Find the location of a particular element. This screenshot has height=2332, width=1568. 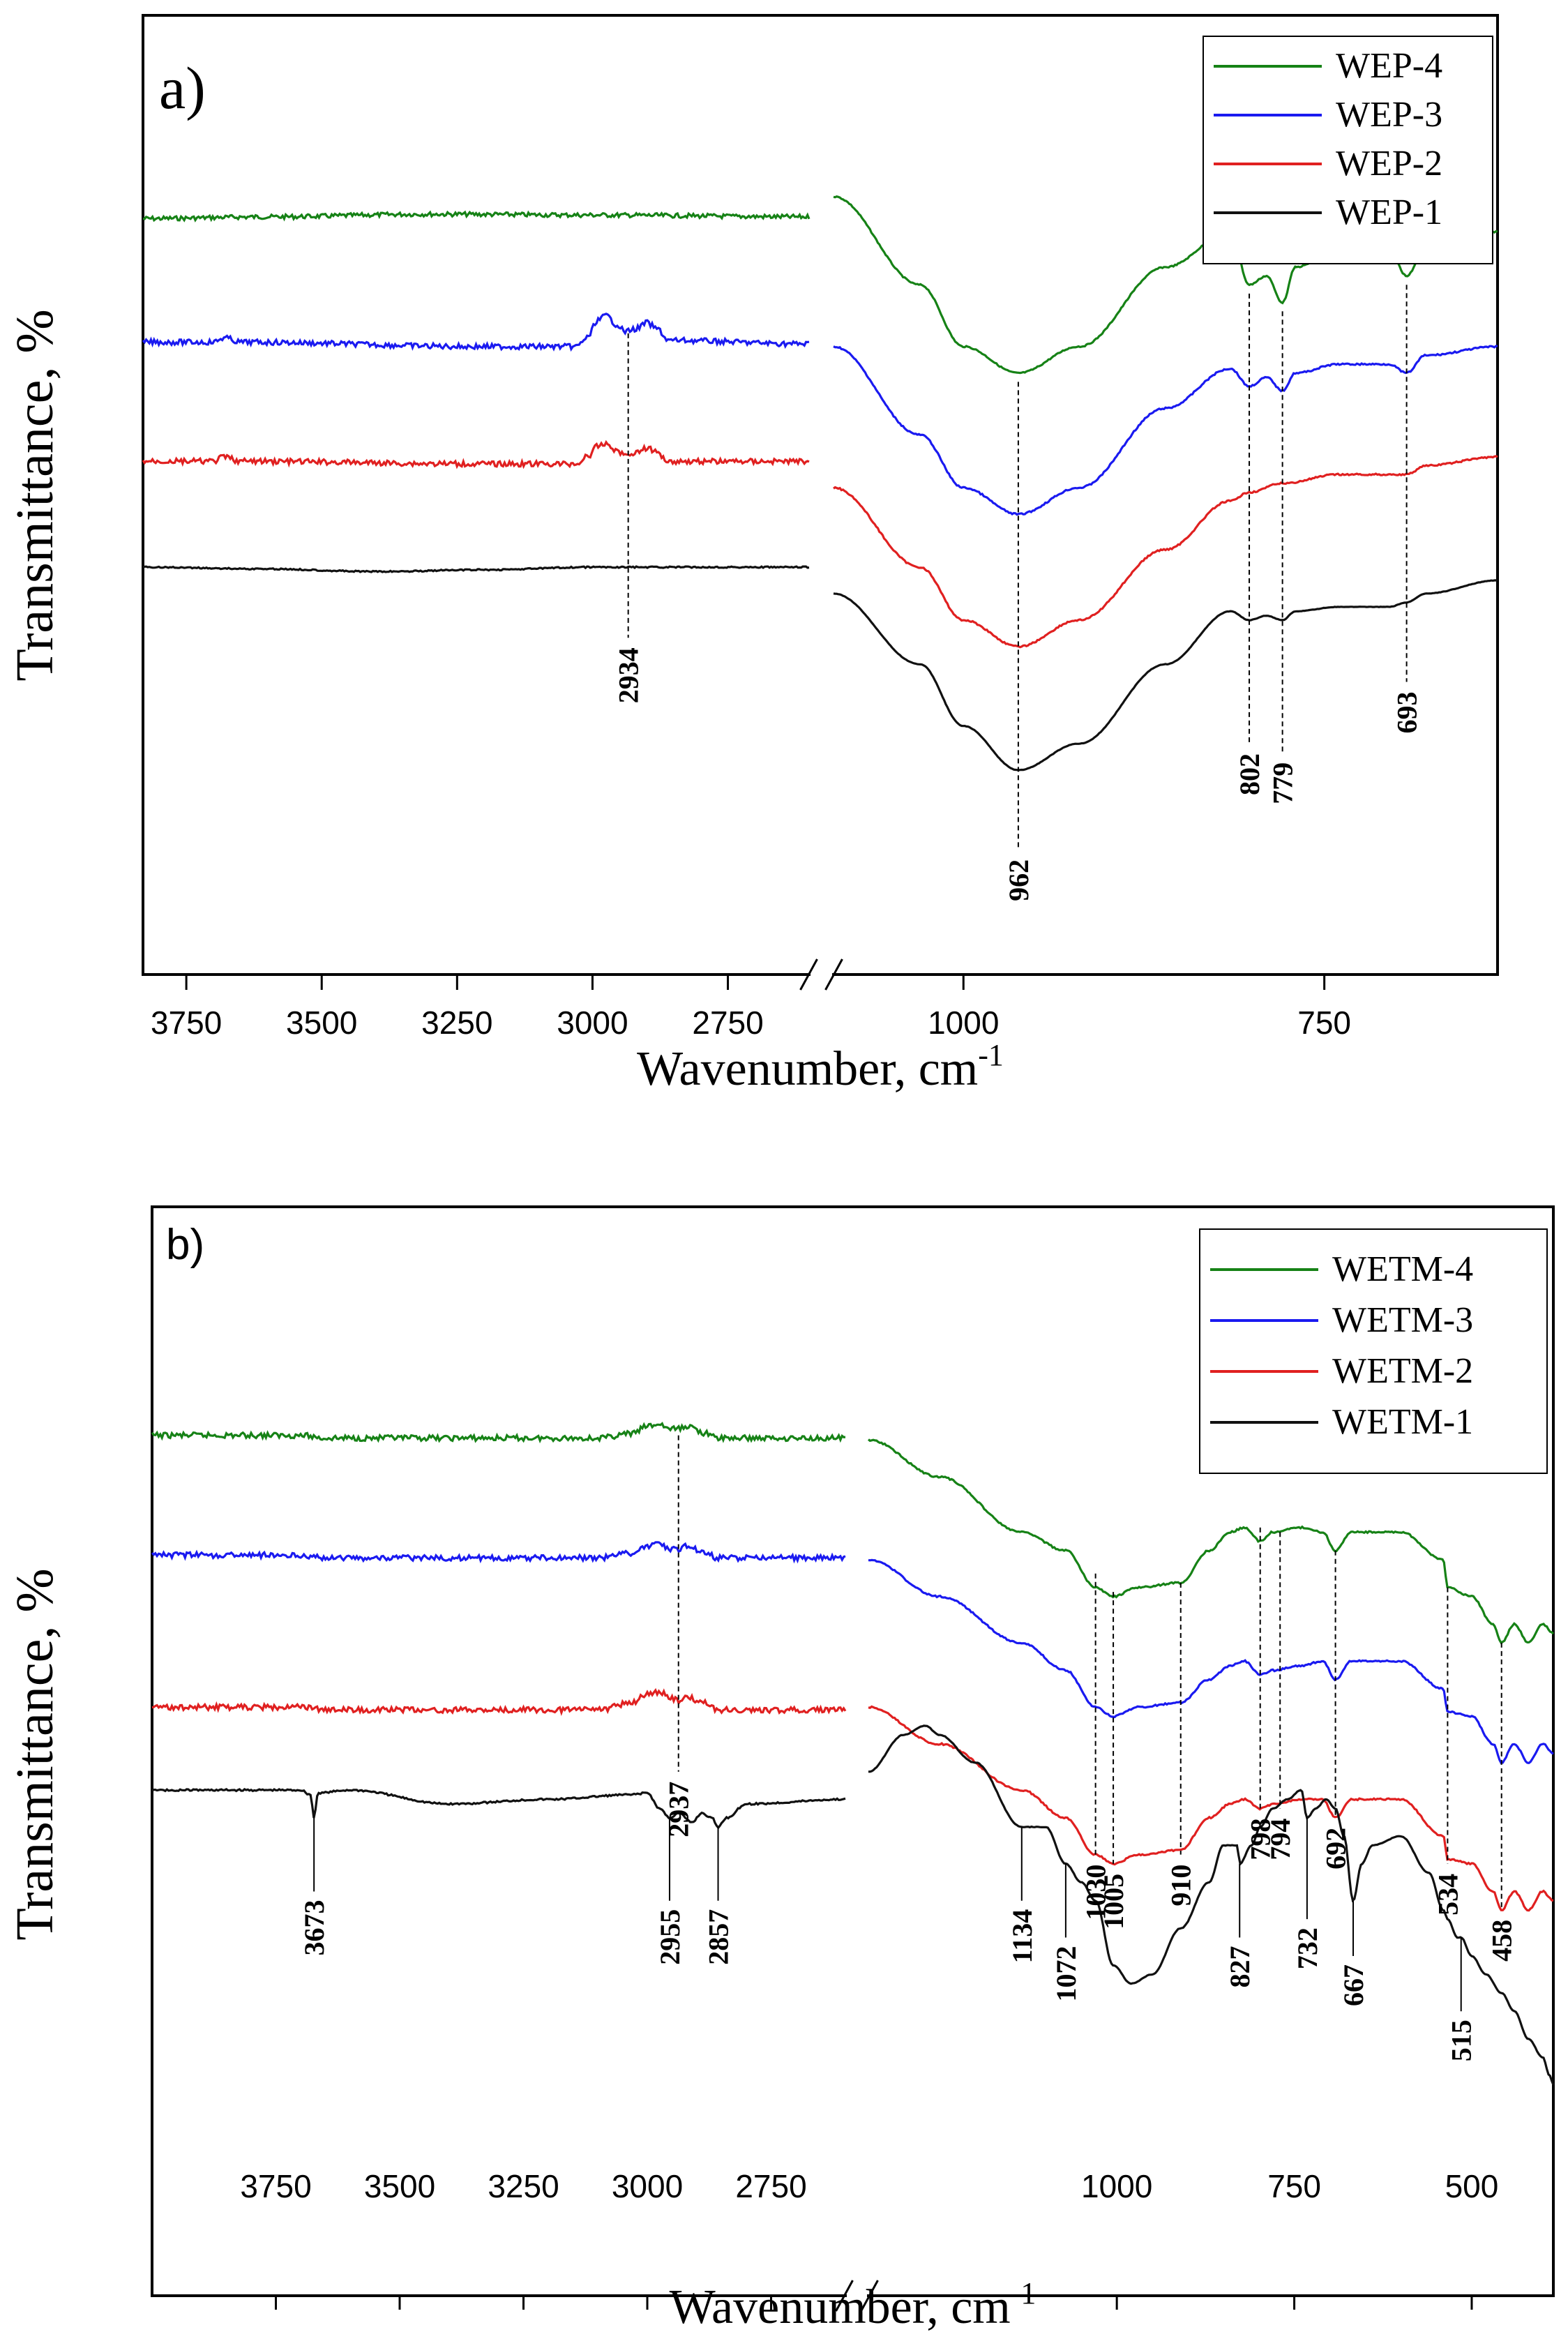

peak-label: 794 is located at coordinates (1280, 1839).